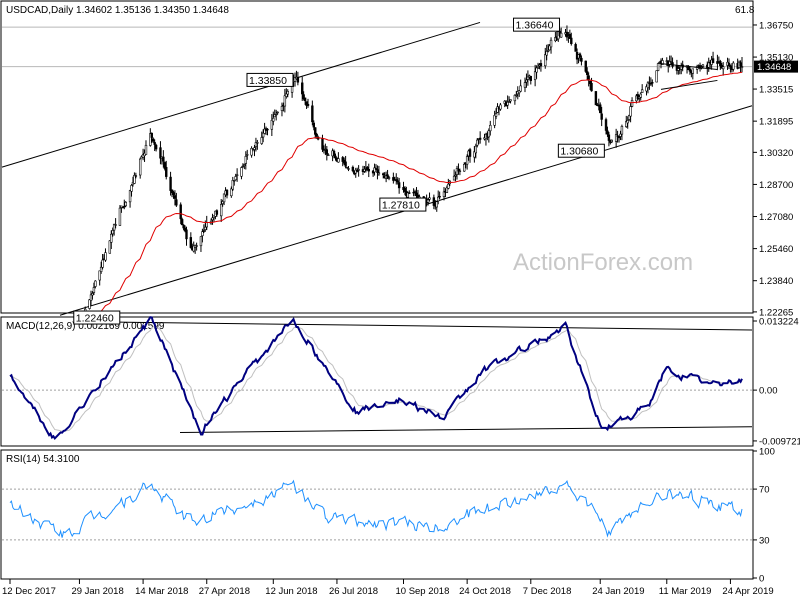  What do you see at coordinates (401, 206) in the screenshot?
I see `price-annotation-label: 1.27810` at bounding box center [401, 206].